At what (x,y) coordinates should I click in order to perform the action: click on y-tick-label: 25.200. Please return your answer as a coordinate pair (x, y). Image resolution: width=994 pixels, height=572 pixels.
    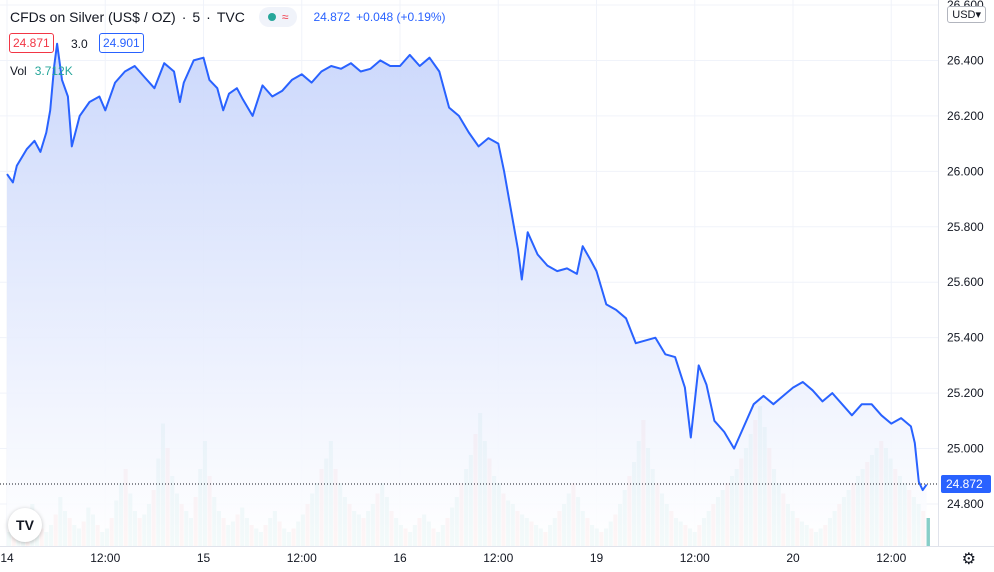
    Looking at the image, I should click on (965, 393).